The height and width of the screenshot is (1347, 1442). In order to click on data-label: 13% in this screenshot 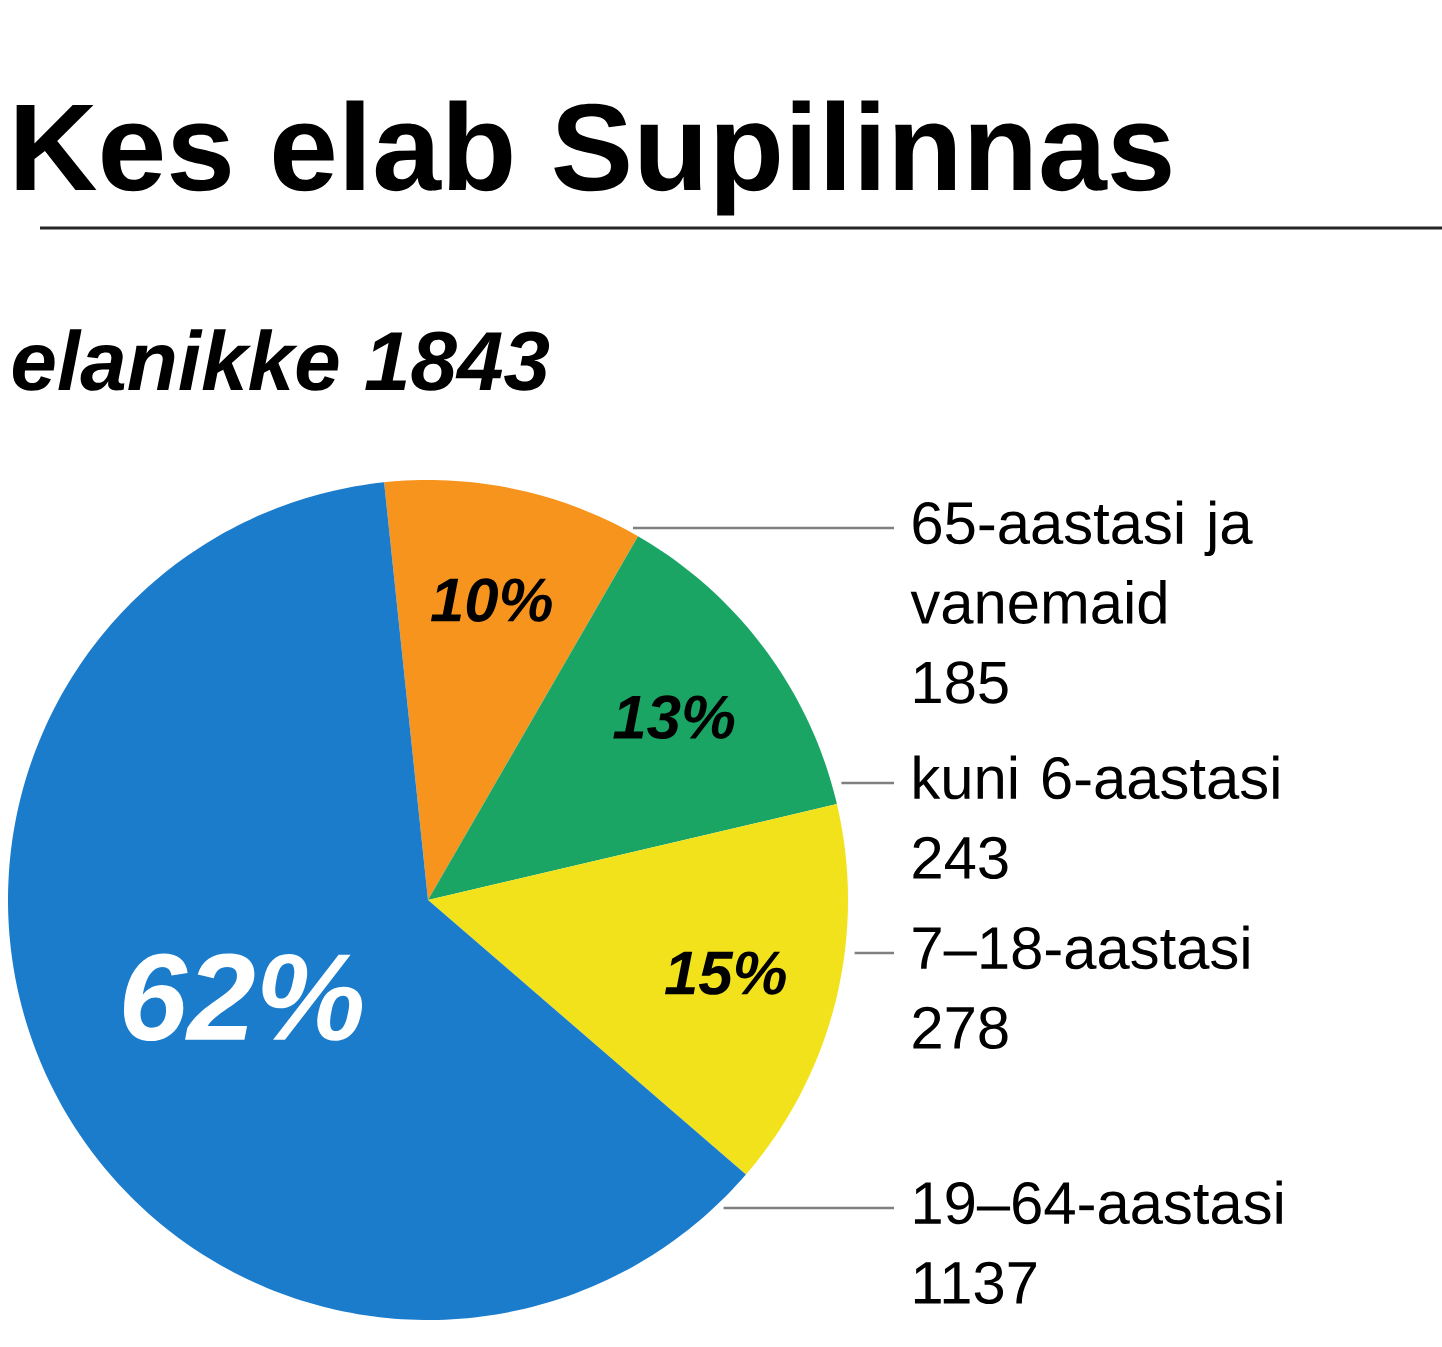, I will do `click(674, 717)`.